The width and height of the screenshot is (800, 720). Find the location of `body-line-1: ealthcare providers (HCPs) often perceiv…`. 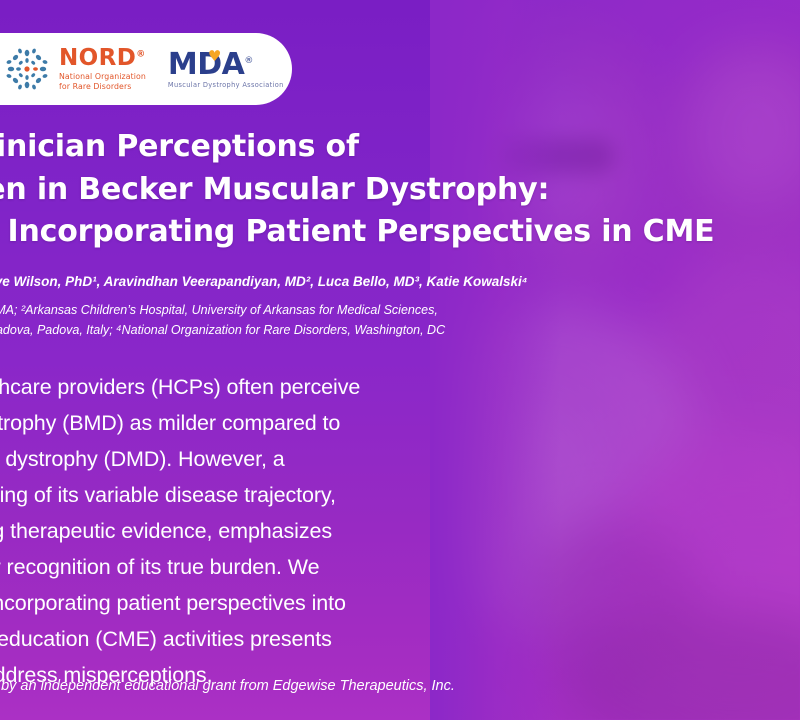

body-line-1: ealthcare providers (HCPs) often perceiv… is located at coordinates (180, 386).